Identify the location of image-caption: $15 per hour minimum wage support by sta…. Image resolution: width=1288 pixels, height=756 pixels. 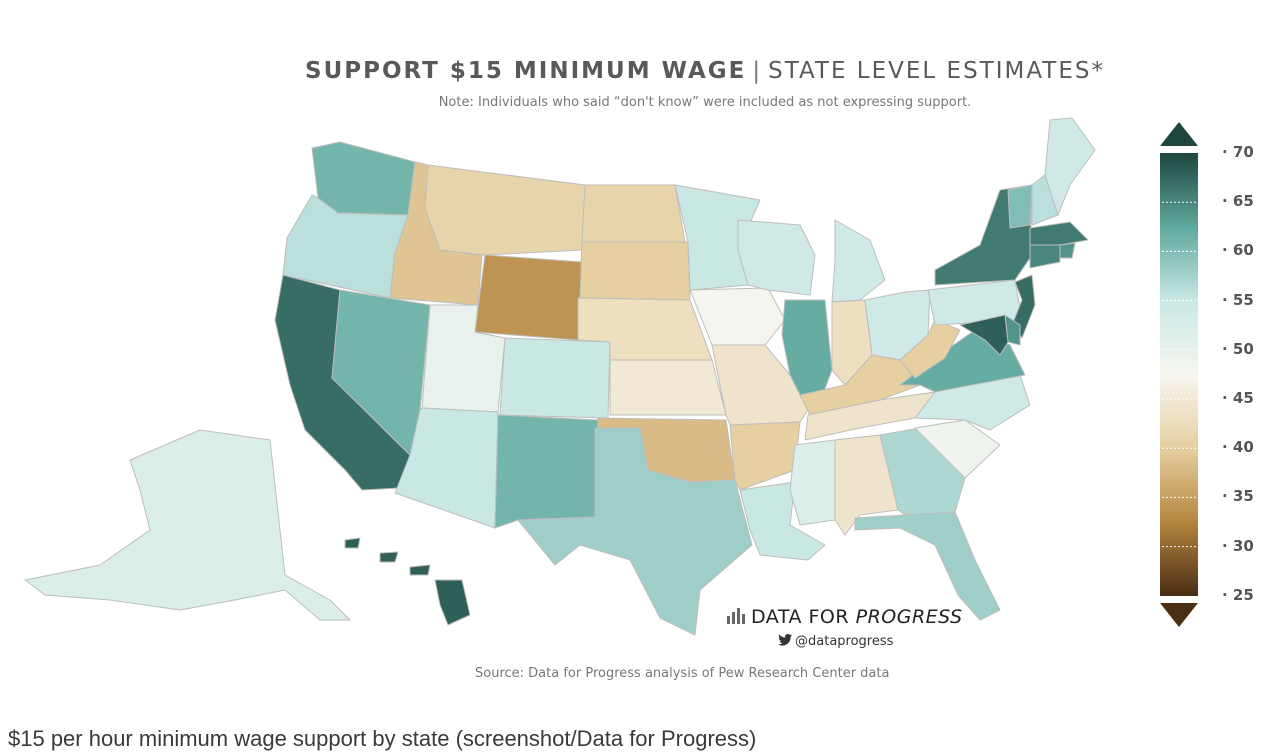
(382, 738).